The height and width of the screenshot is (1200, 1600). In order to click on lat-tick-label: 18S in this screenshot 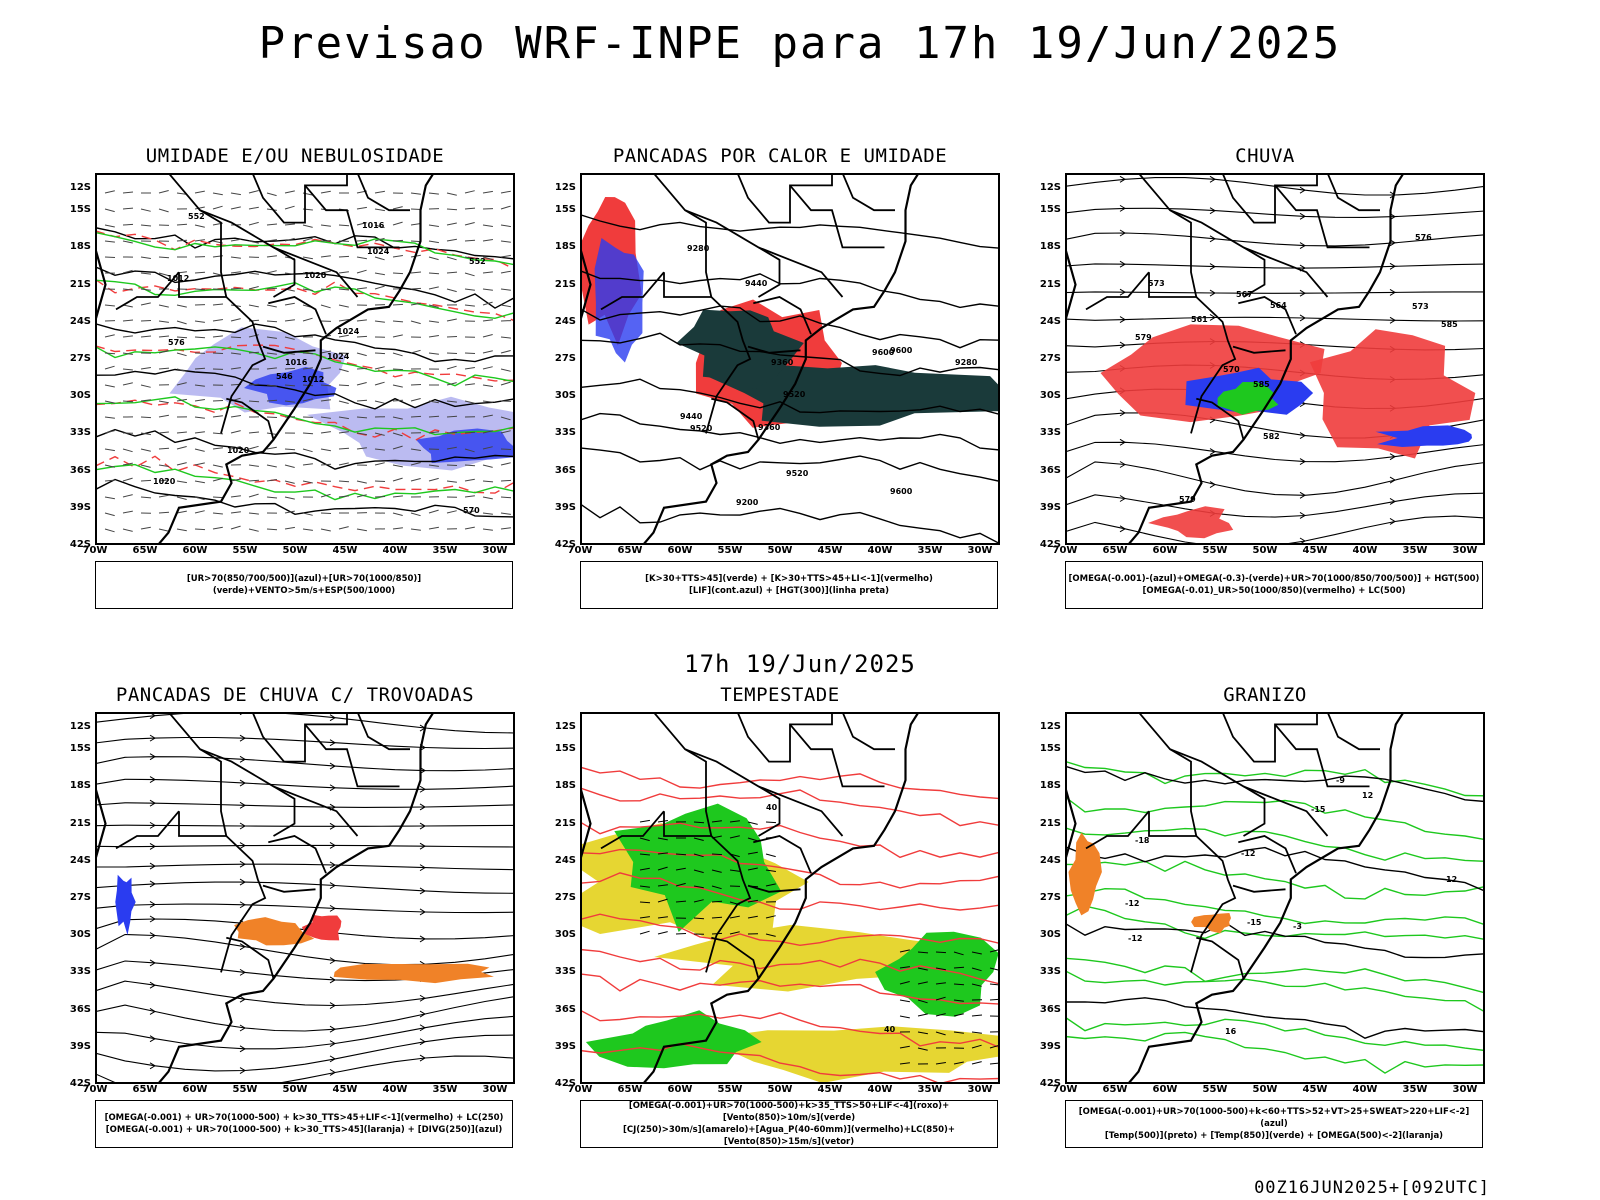, I will do `click(1050, 247)`.